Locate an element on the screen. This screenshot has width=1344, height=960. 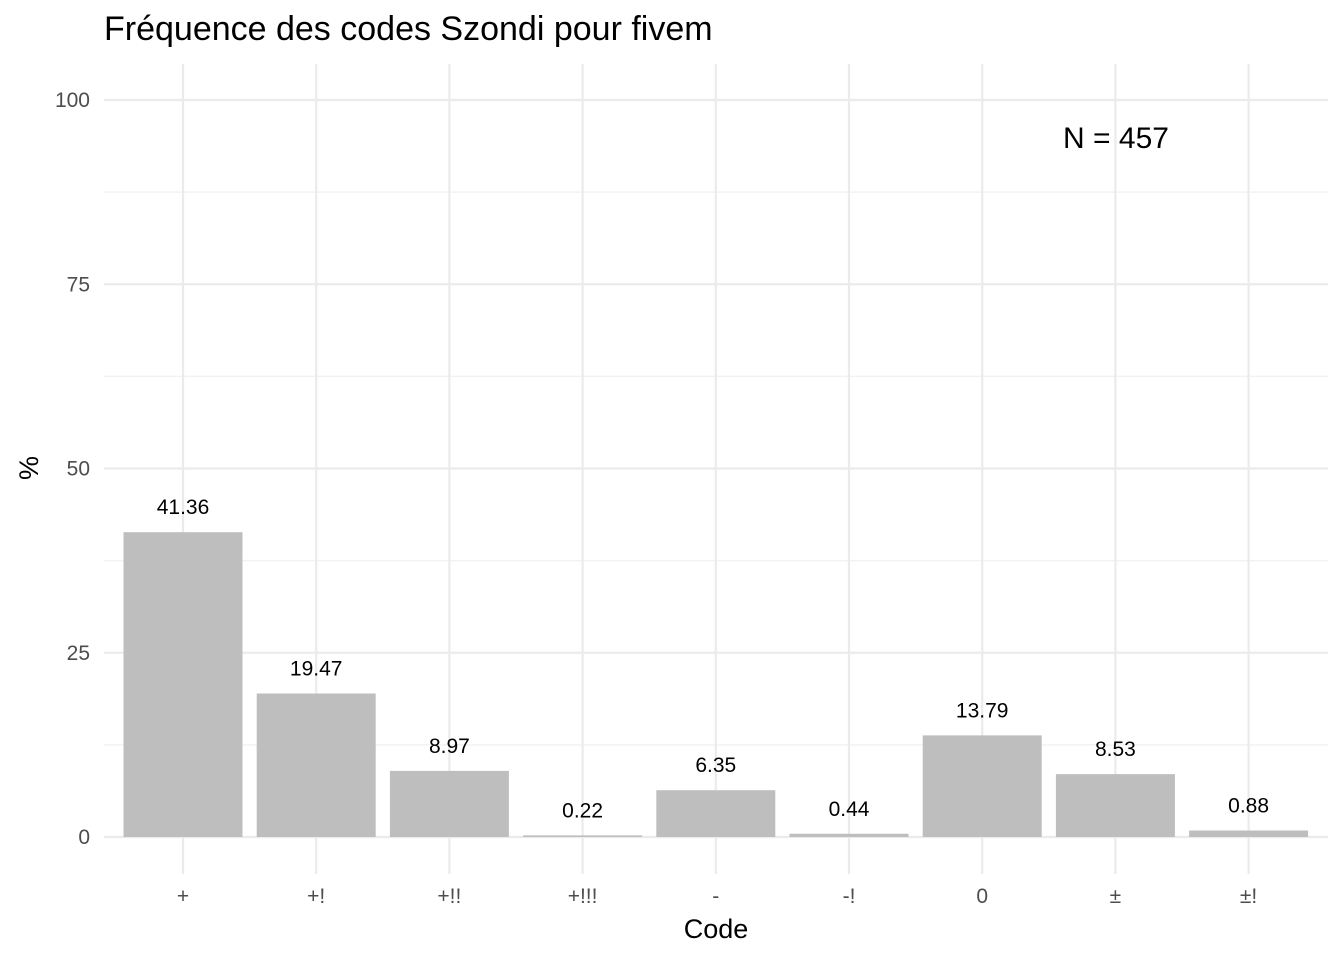
data-label: 0.88 is located at coordinates (1248, 806).